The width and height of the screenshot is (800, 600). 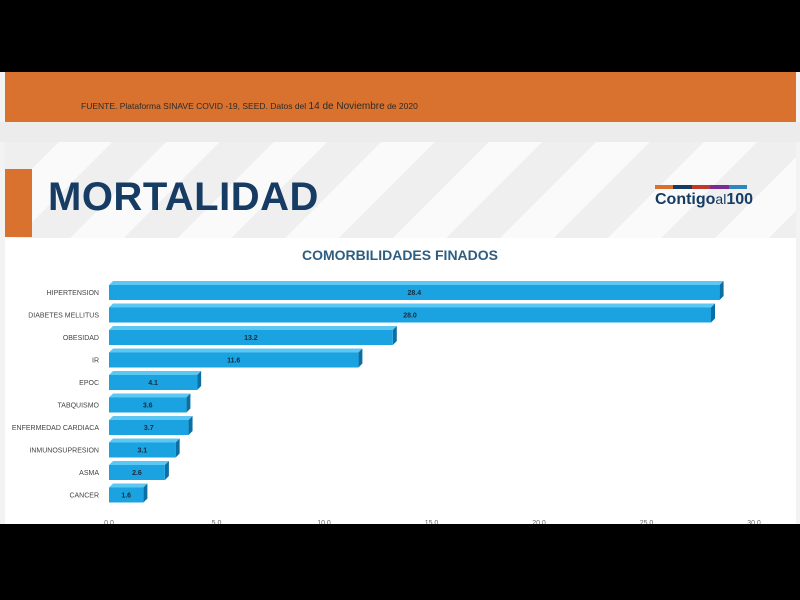 What do you see at coordinates (754, 522) in the screenshot?
I see `x-tick-label: 30.0` at bounding box center [754, 522].